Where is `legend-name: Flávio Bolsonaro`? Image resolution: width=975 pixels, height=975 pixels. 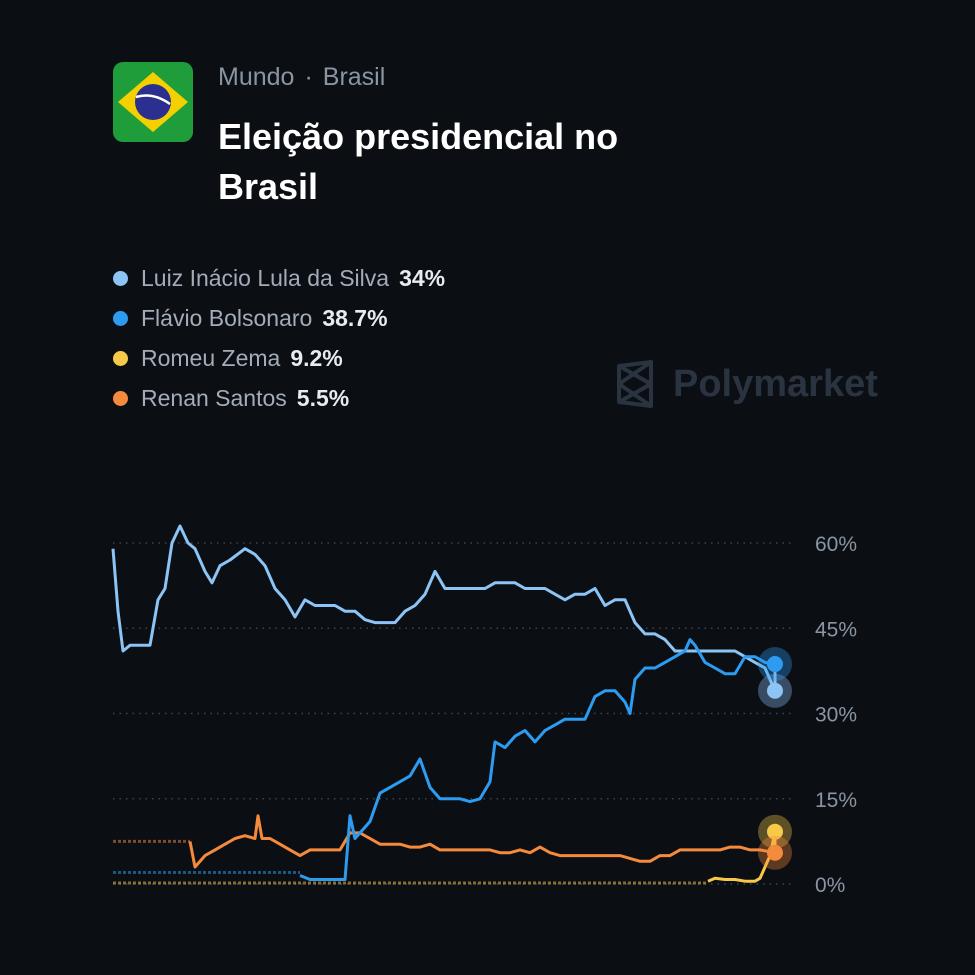 legend-name: Flávio Bolsonaro is located at coordinates (227, 317).